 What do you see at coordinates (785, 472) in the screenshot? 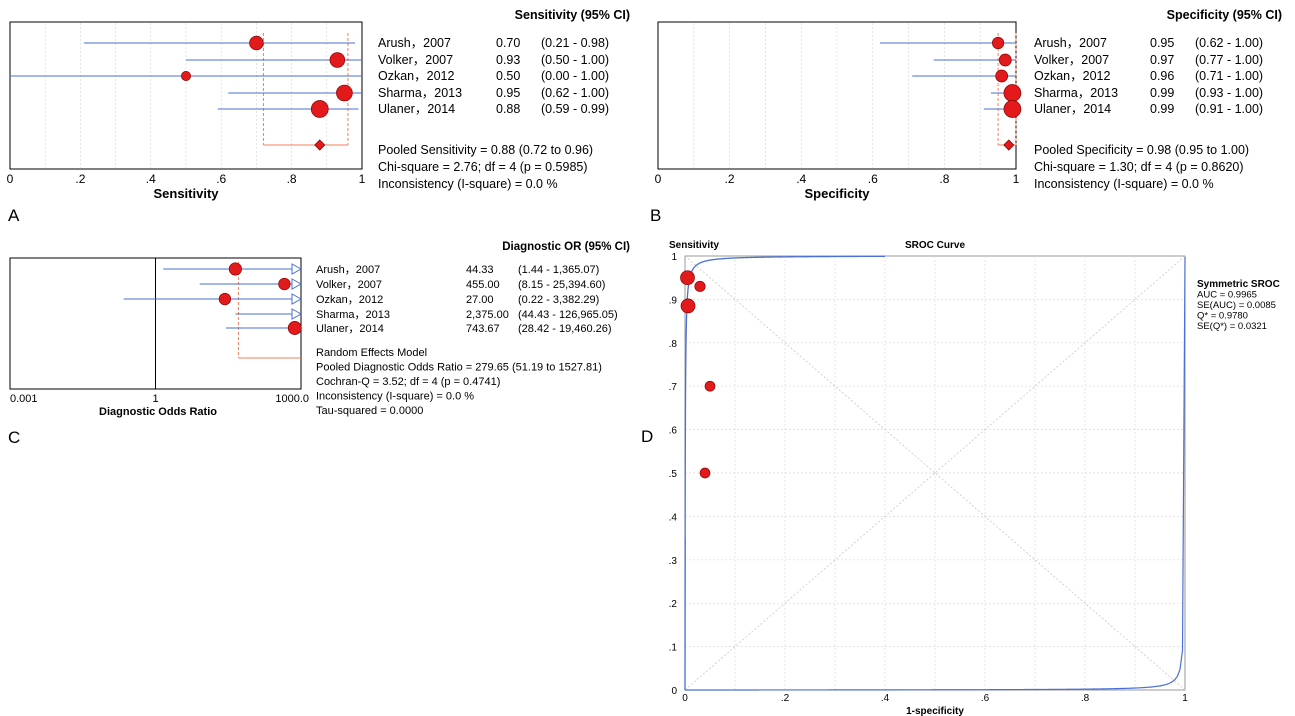
I see `sroc-curve` at bounding box center [785, 472].